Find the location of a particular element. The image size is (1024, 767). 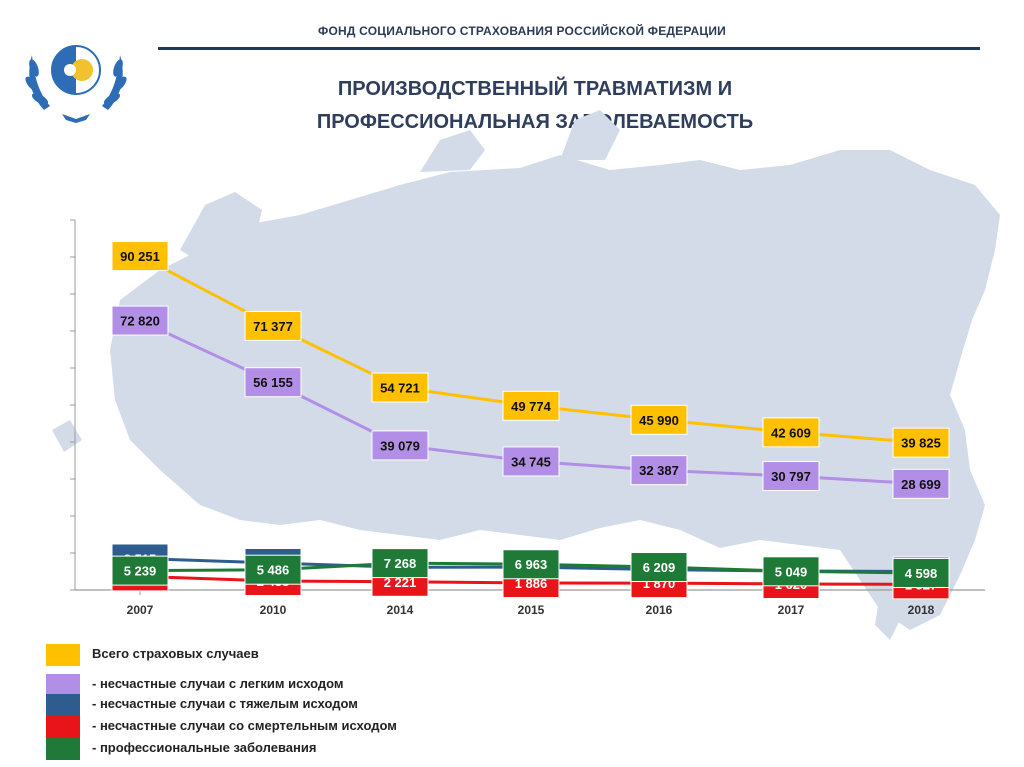

data-point-occupational-2010: 5 486 is located at coordinates (273, 569).